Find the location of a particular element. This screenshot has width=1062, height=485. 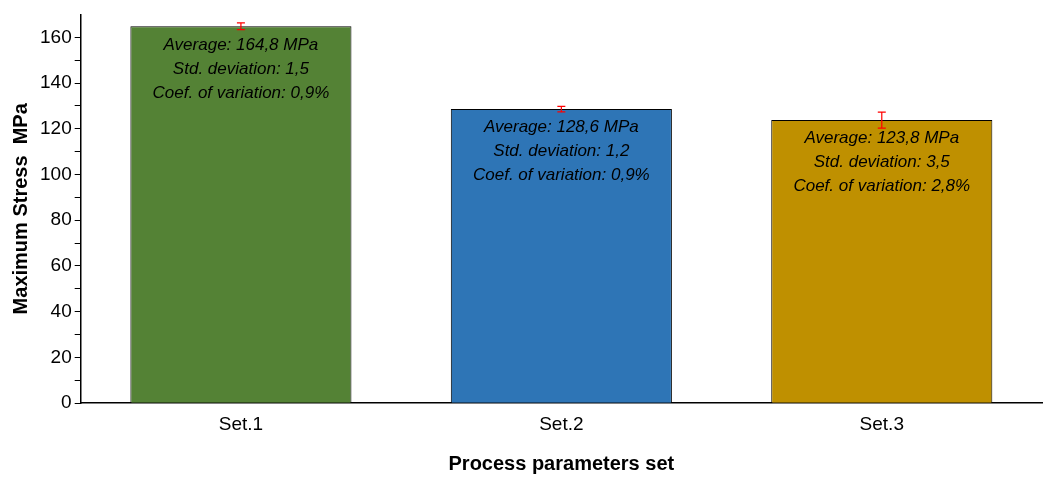

y-tick-label: 100 is located at coordinates (56, 173).